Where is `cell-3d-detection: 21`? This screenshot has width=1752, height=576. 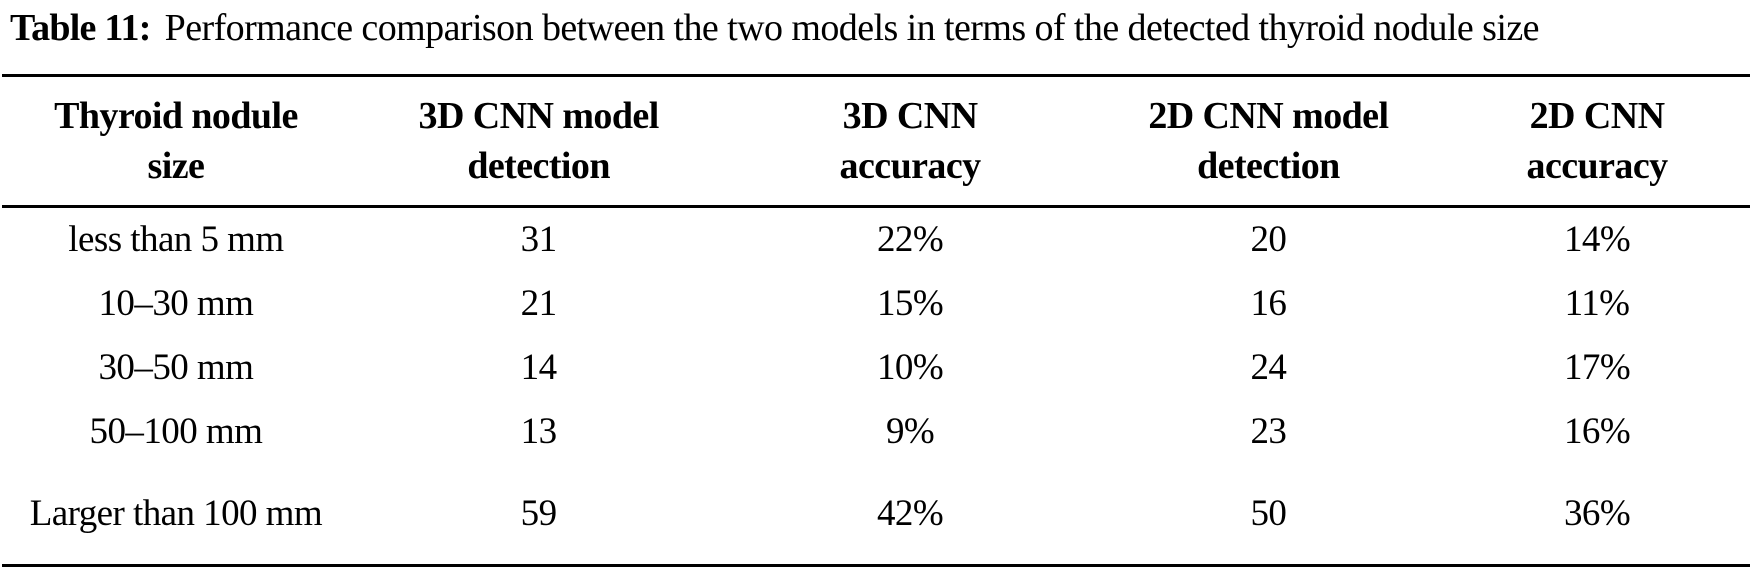 cell-3d-detection: 21 is located at coordinates (538, 303).